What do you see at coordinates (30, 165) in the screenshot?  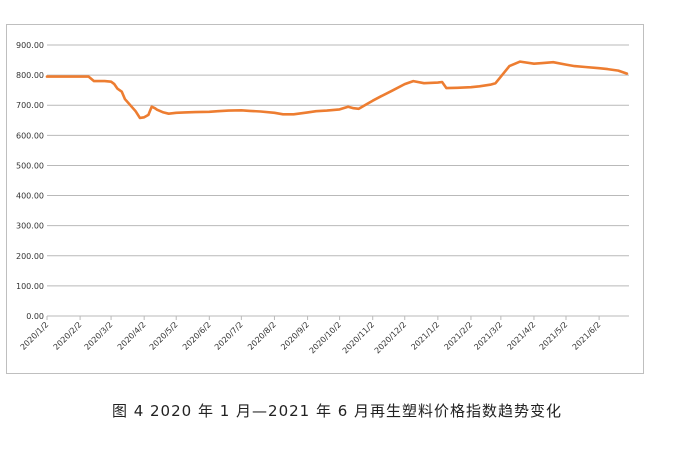 I see `y-tick-label: 500.00` at bounding box center [30, 165].